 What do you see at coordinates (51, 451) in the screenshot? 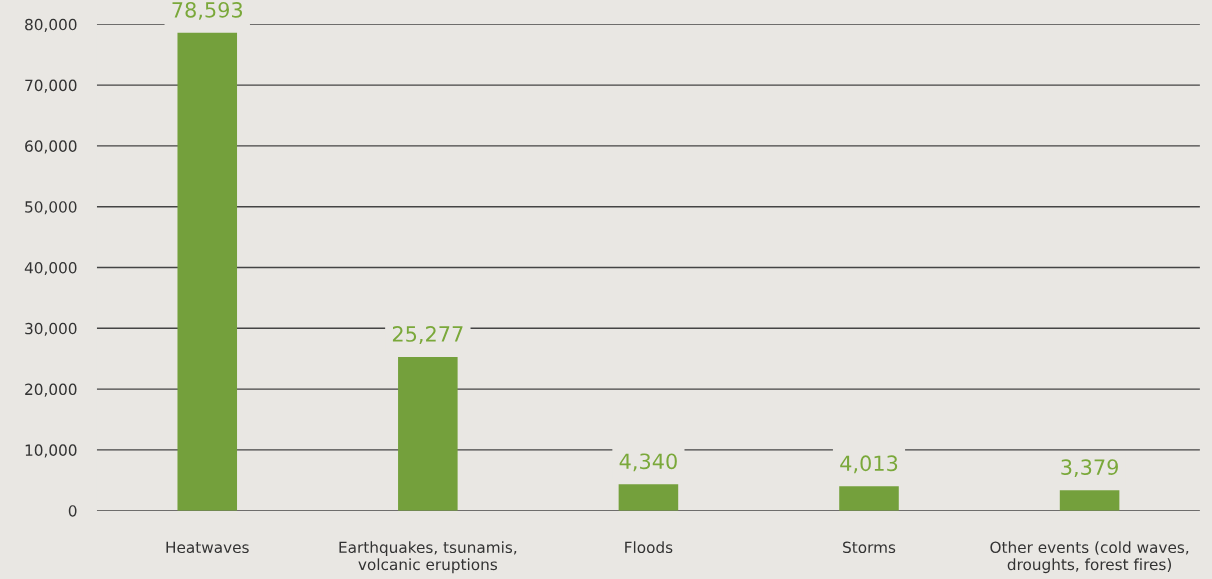
I see `y-tick-label: 10,000` at bounding box center [51, 451].